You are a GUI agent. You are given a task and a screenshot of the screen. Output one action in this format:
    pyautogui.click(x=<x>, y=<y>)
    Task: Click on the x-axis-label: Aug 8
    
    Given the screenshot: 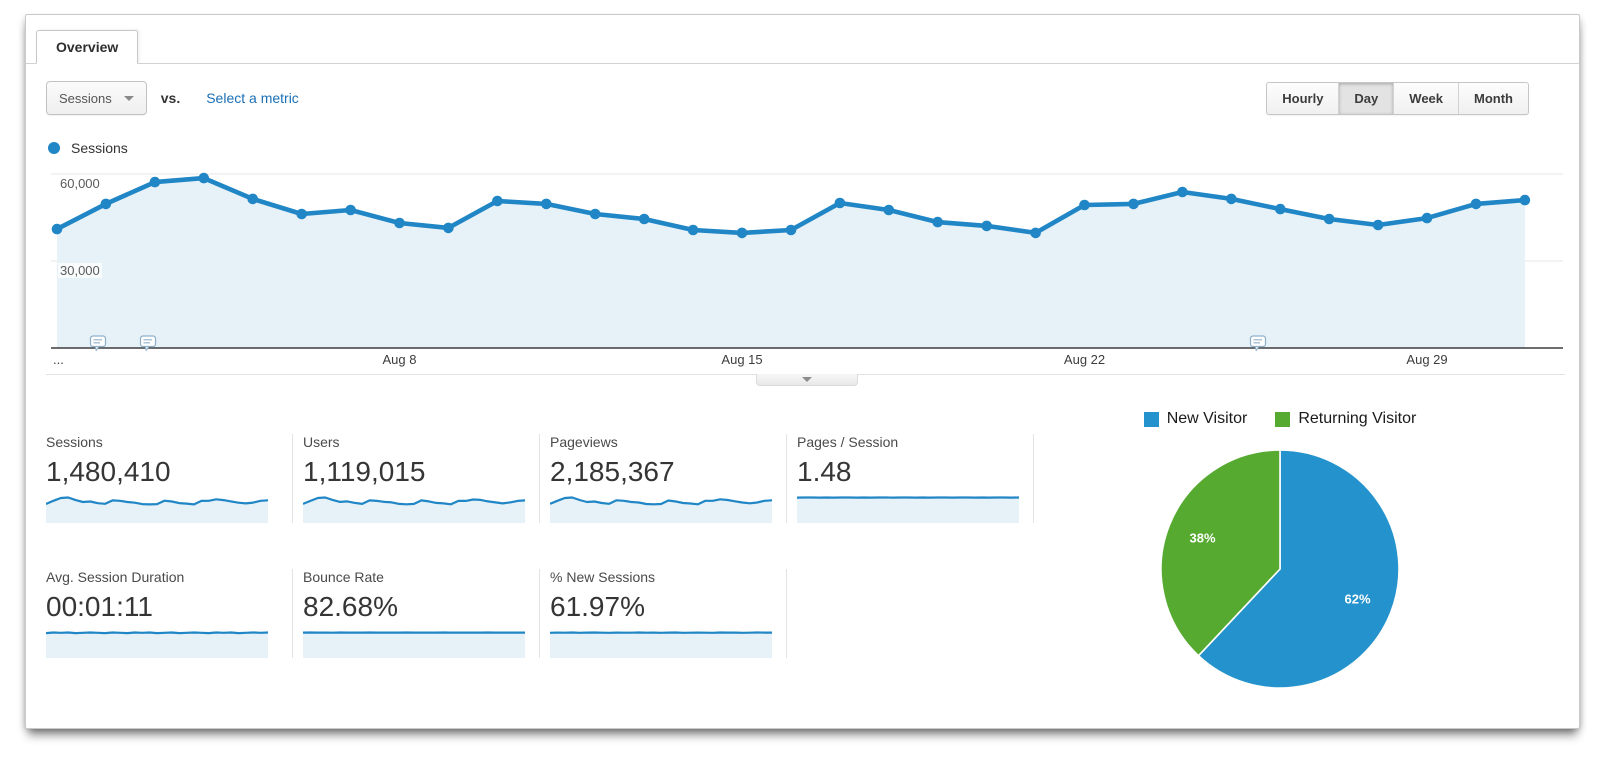 What is the action you would take?
    pyautogui.click(x=399, y=359)
    